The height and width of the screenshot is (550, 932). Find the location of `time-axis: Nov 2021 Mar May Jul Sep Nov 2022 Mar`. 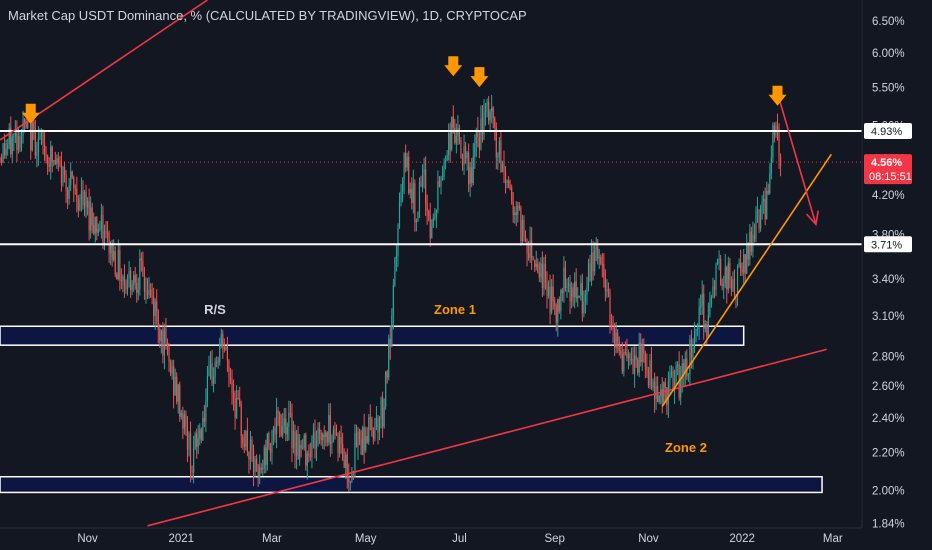

time-axis: Nov 2021 Mar May Jul Sep Nov 2022 Mar is located at coordinates (460, 539).